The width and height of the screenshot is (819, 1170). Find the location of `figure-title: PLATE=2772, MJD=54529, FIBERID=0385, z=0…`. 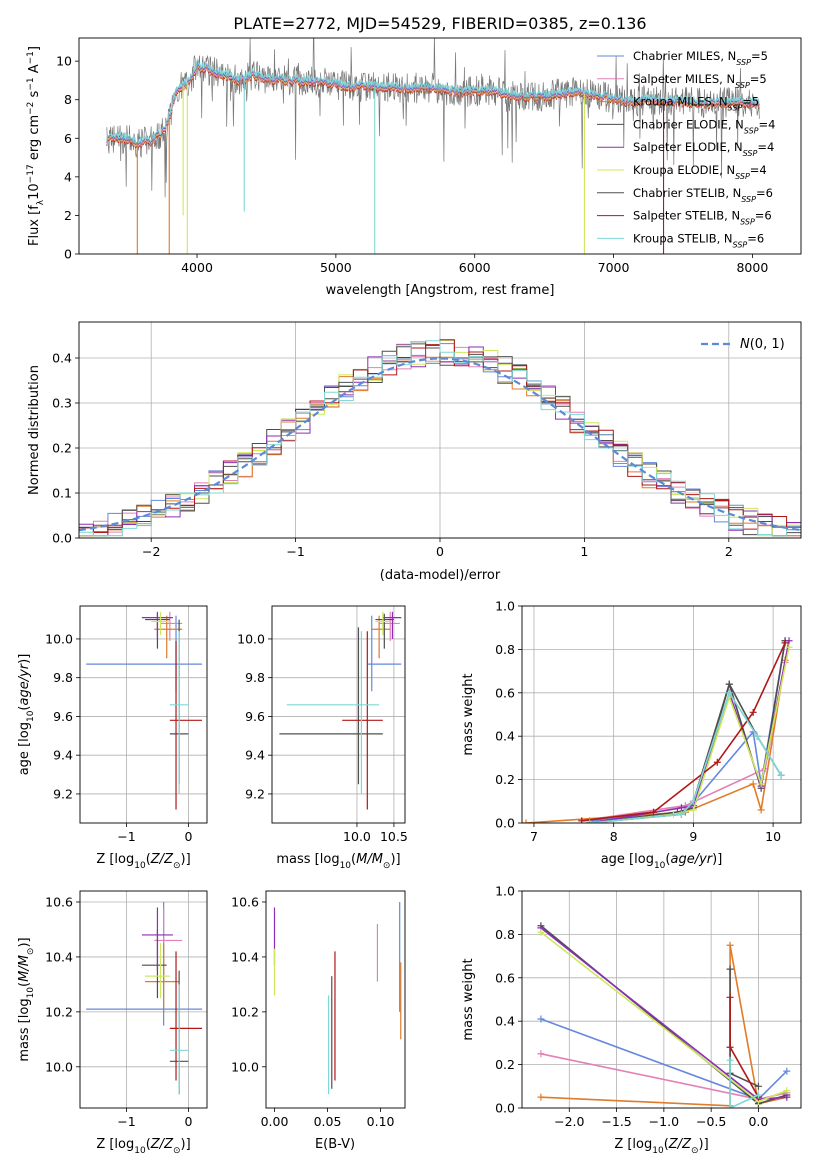

figure-title: PLATE=2772, MJD=54529, FIBERID=0385, z=0… is located at coordinates (439, 23).